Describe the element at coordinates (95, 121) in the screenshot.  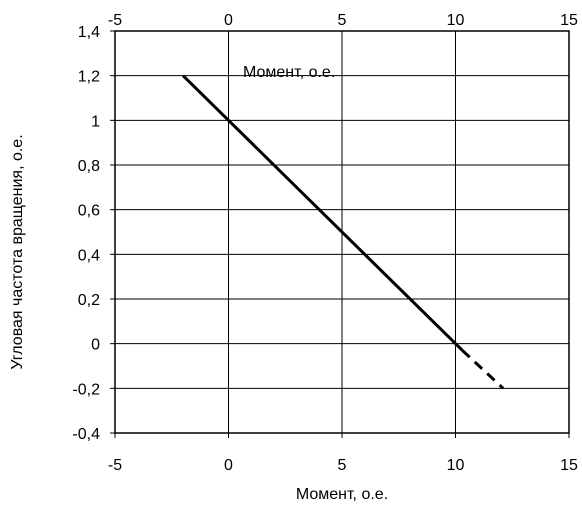
I see `y-tick-label: 1` at that location.